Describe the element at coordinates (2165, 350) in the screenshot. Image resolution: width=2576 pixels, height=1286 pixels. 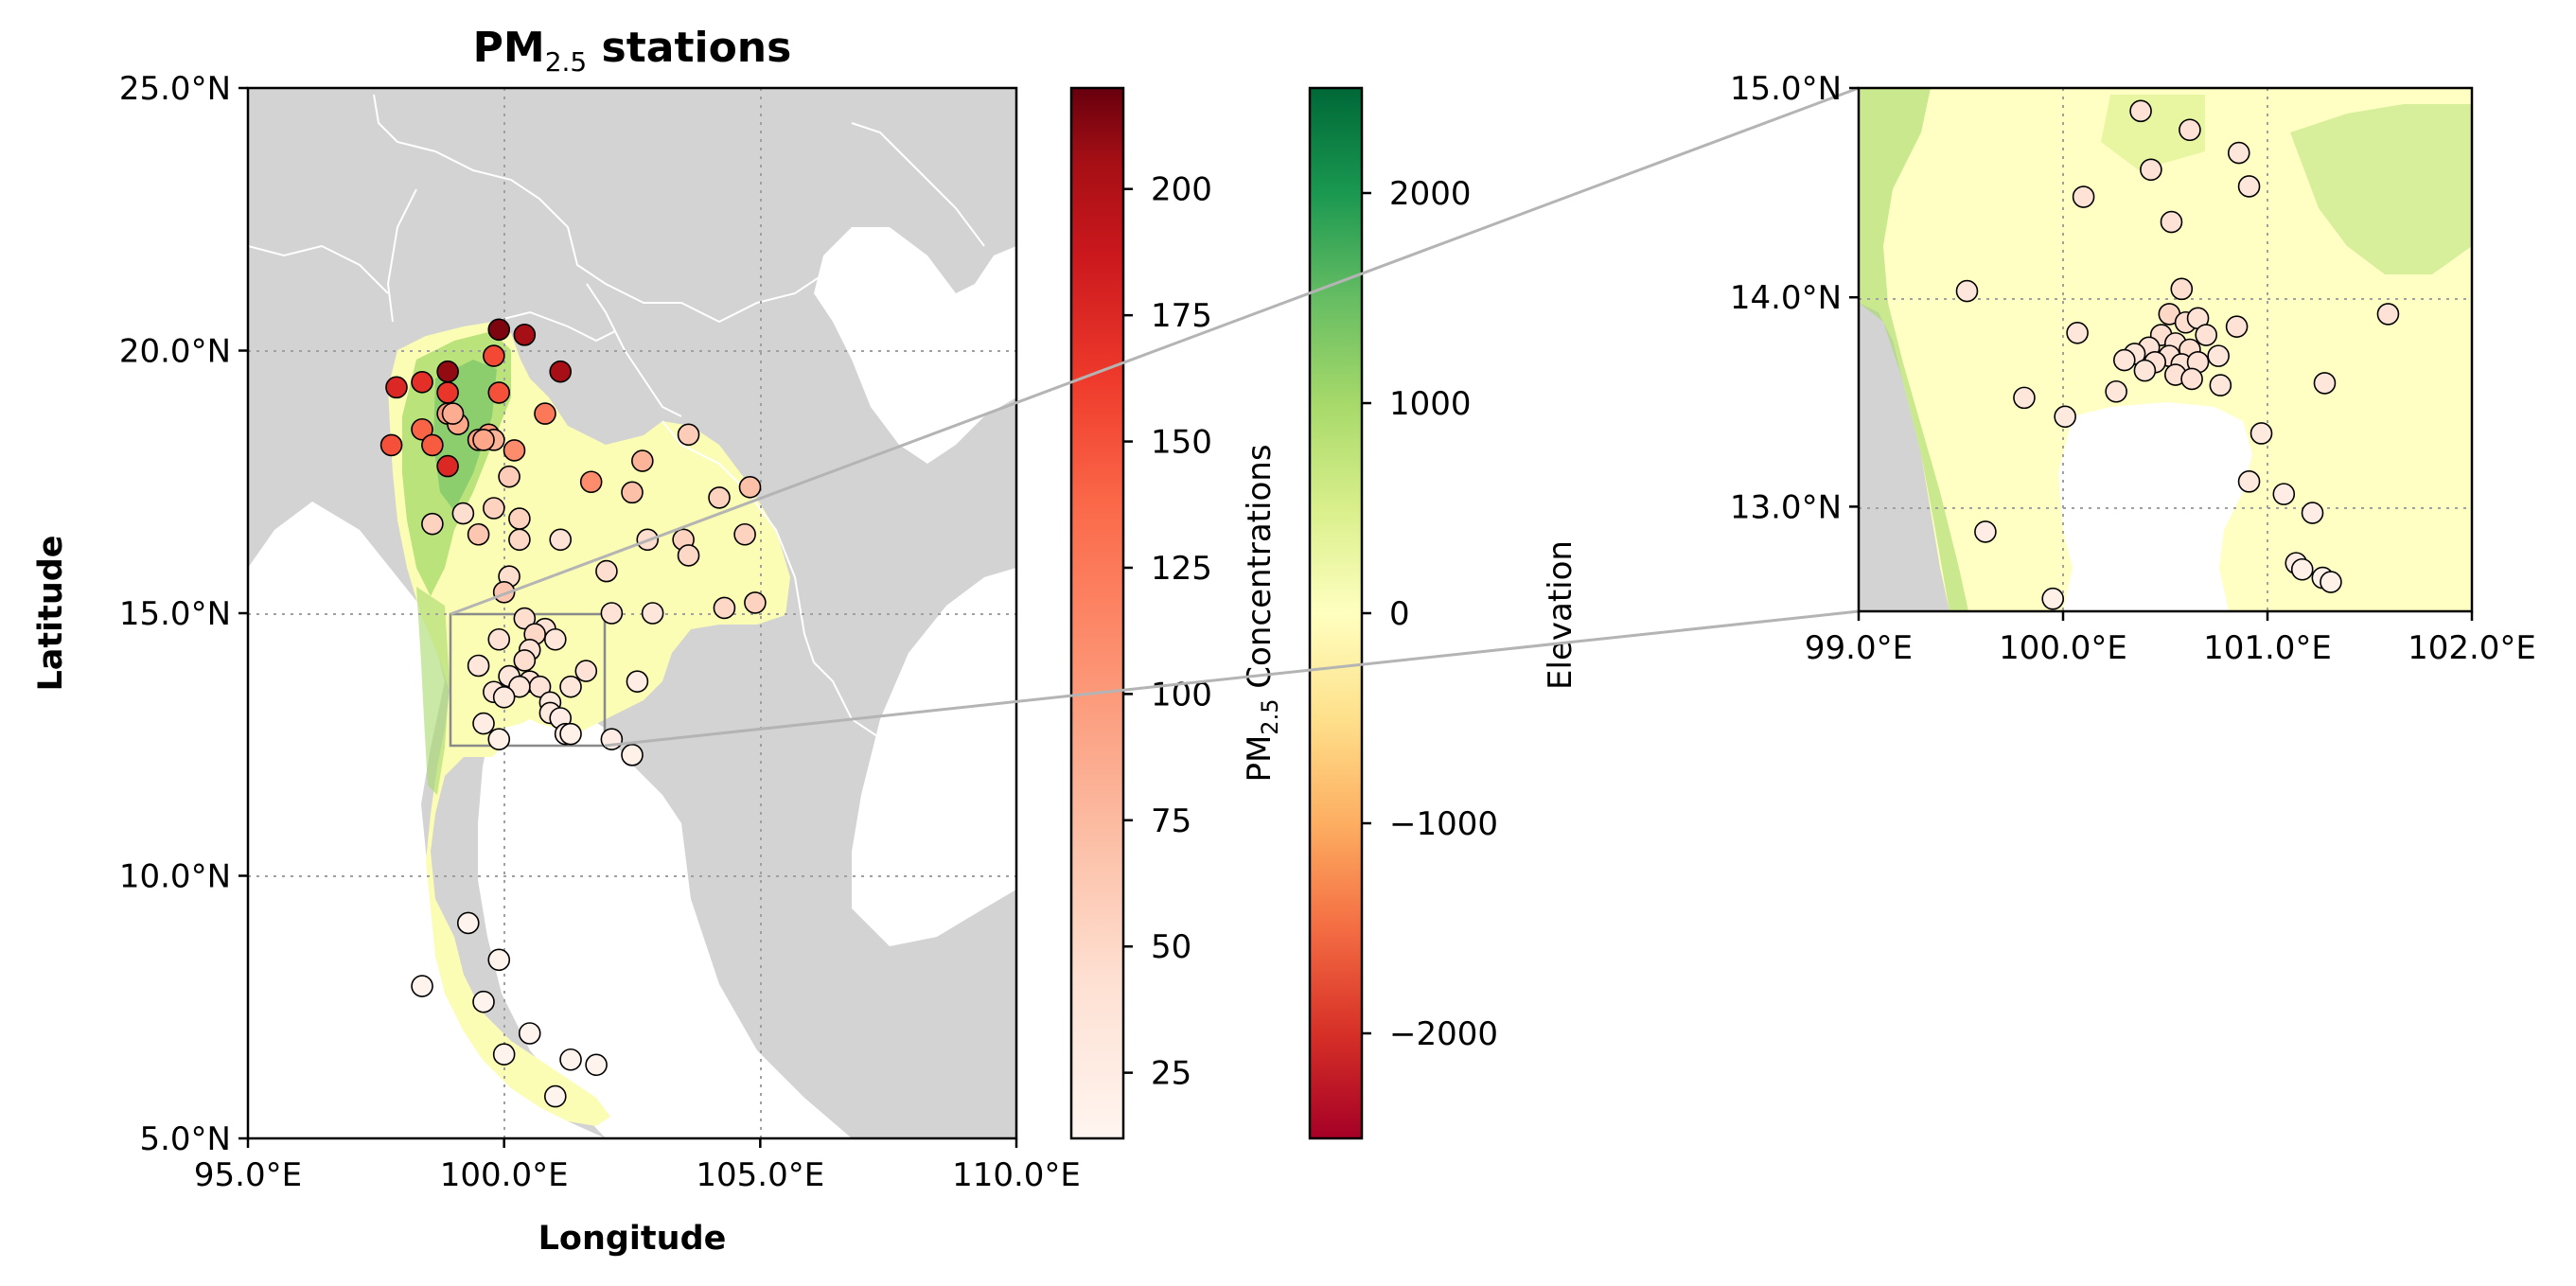
I see `inset-map-frame` at that location.